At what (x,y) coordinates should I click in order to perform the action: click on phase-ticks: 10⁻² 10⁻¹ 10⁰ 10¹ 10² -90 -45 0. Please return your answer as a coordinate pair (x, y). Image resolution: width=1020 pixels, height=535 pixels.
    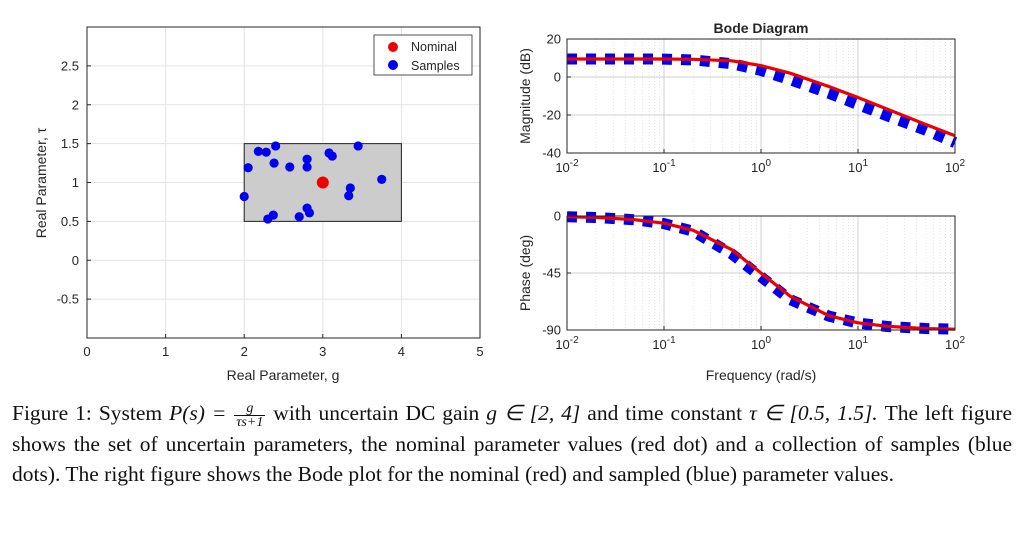
    Looking at the image, I should click on (753, 281).